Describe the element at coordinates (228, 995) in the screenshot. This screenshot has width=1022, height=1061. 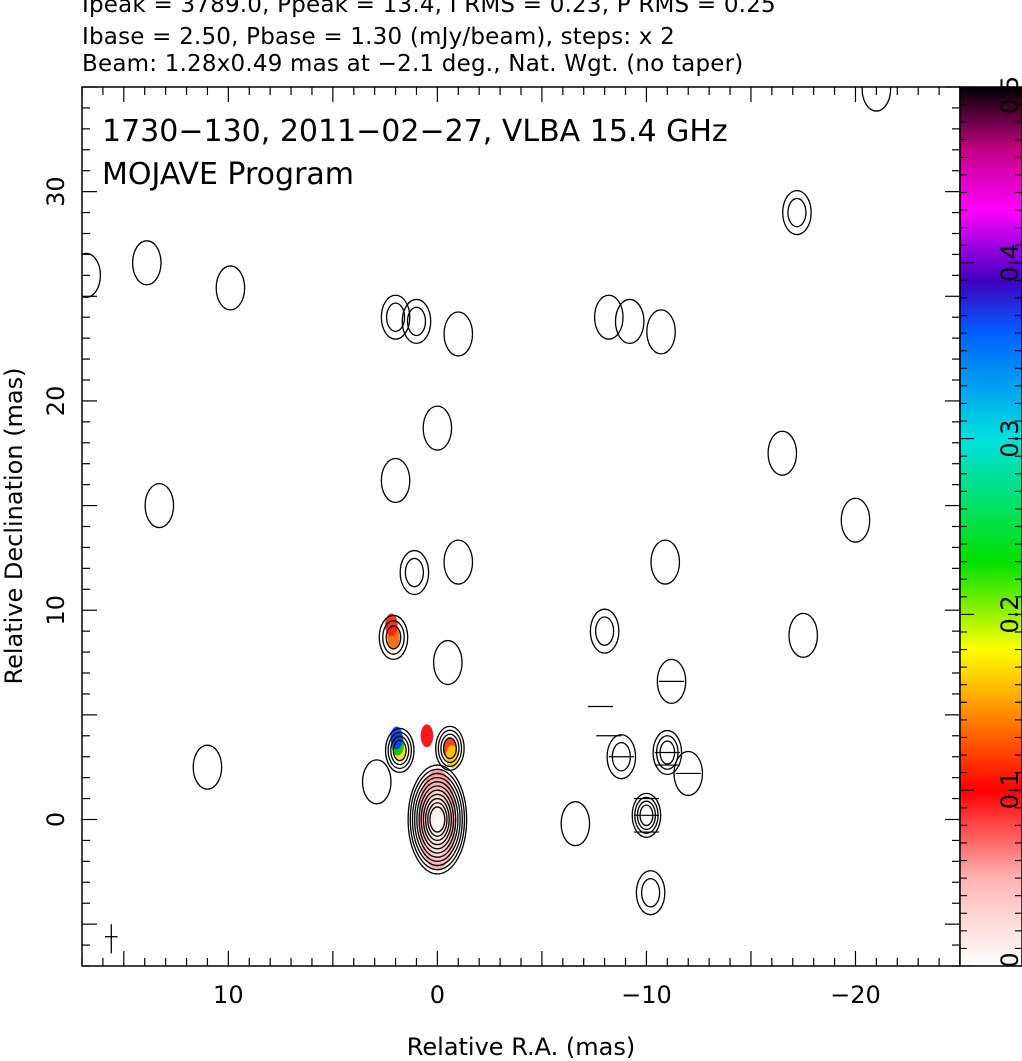
I see `x-tick-label: 10` at that location.